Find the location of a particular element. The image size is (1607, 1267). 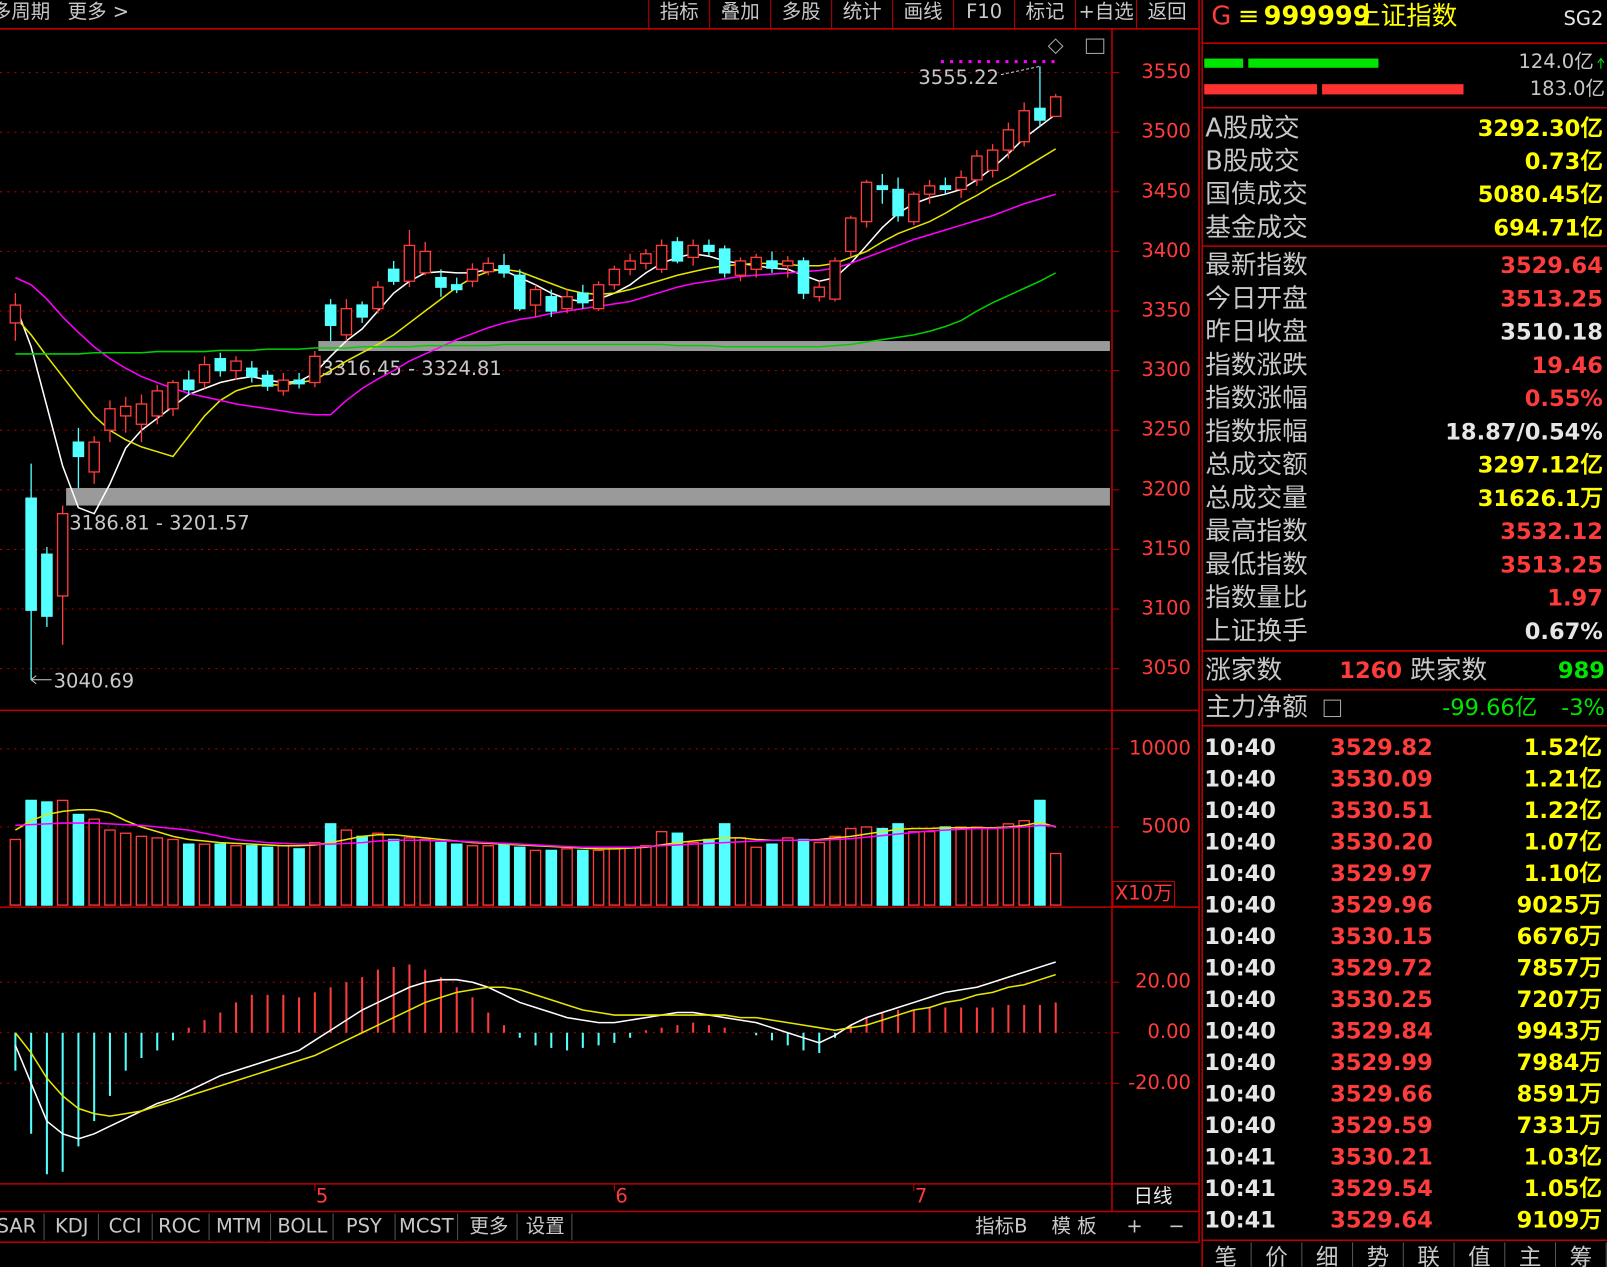

y-tick-label: 5000 is located at coordinates (1166, 825).